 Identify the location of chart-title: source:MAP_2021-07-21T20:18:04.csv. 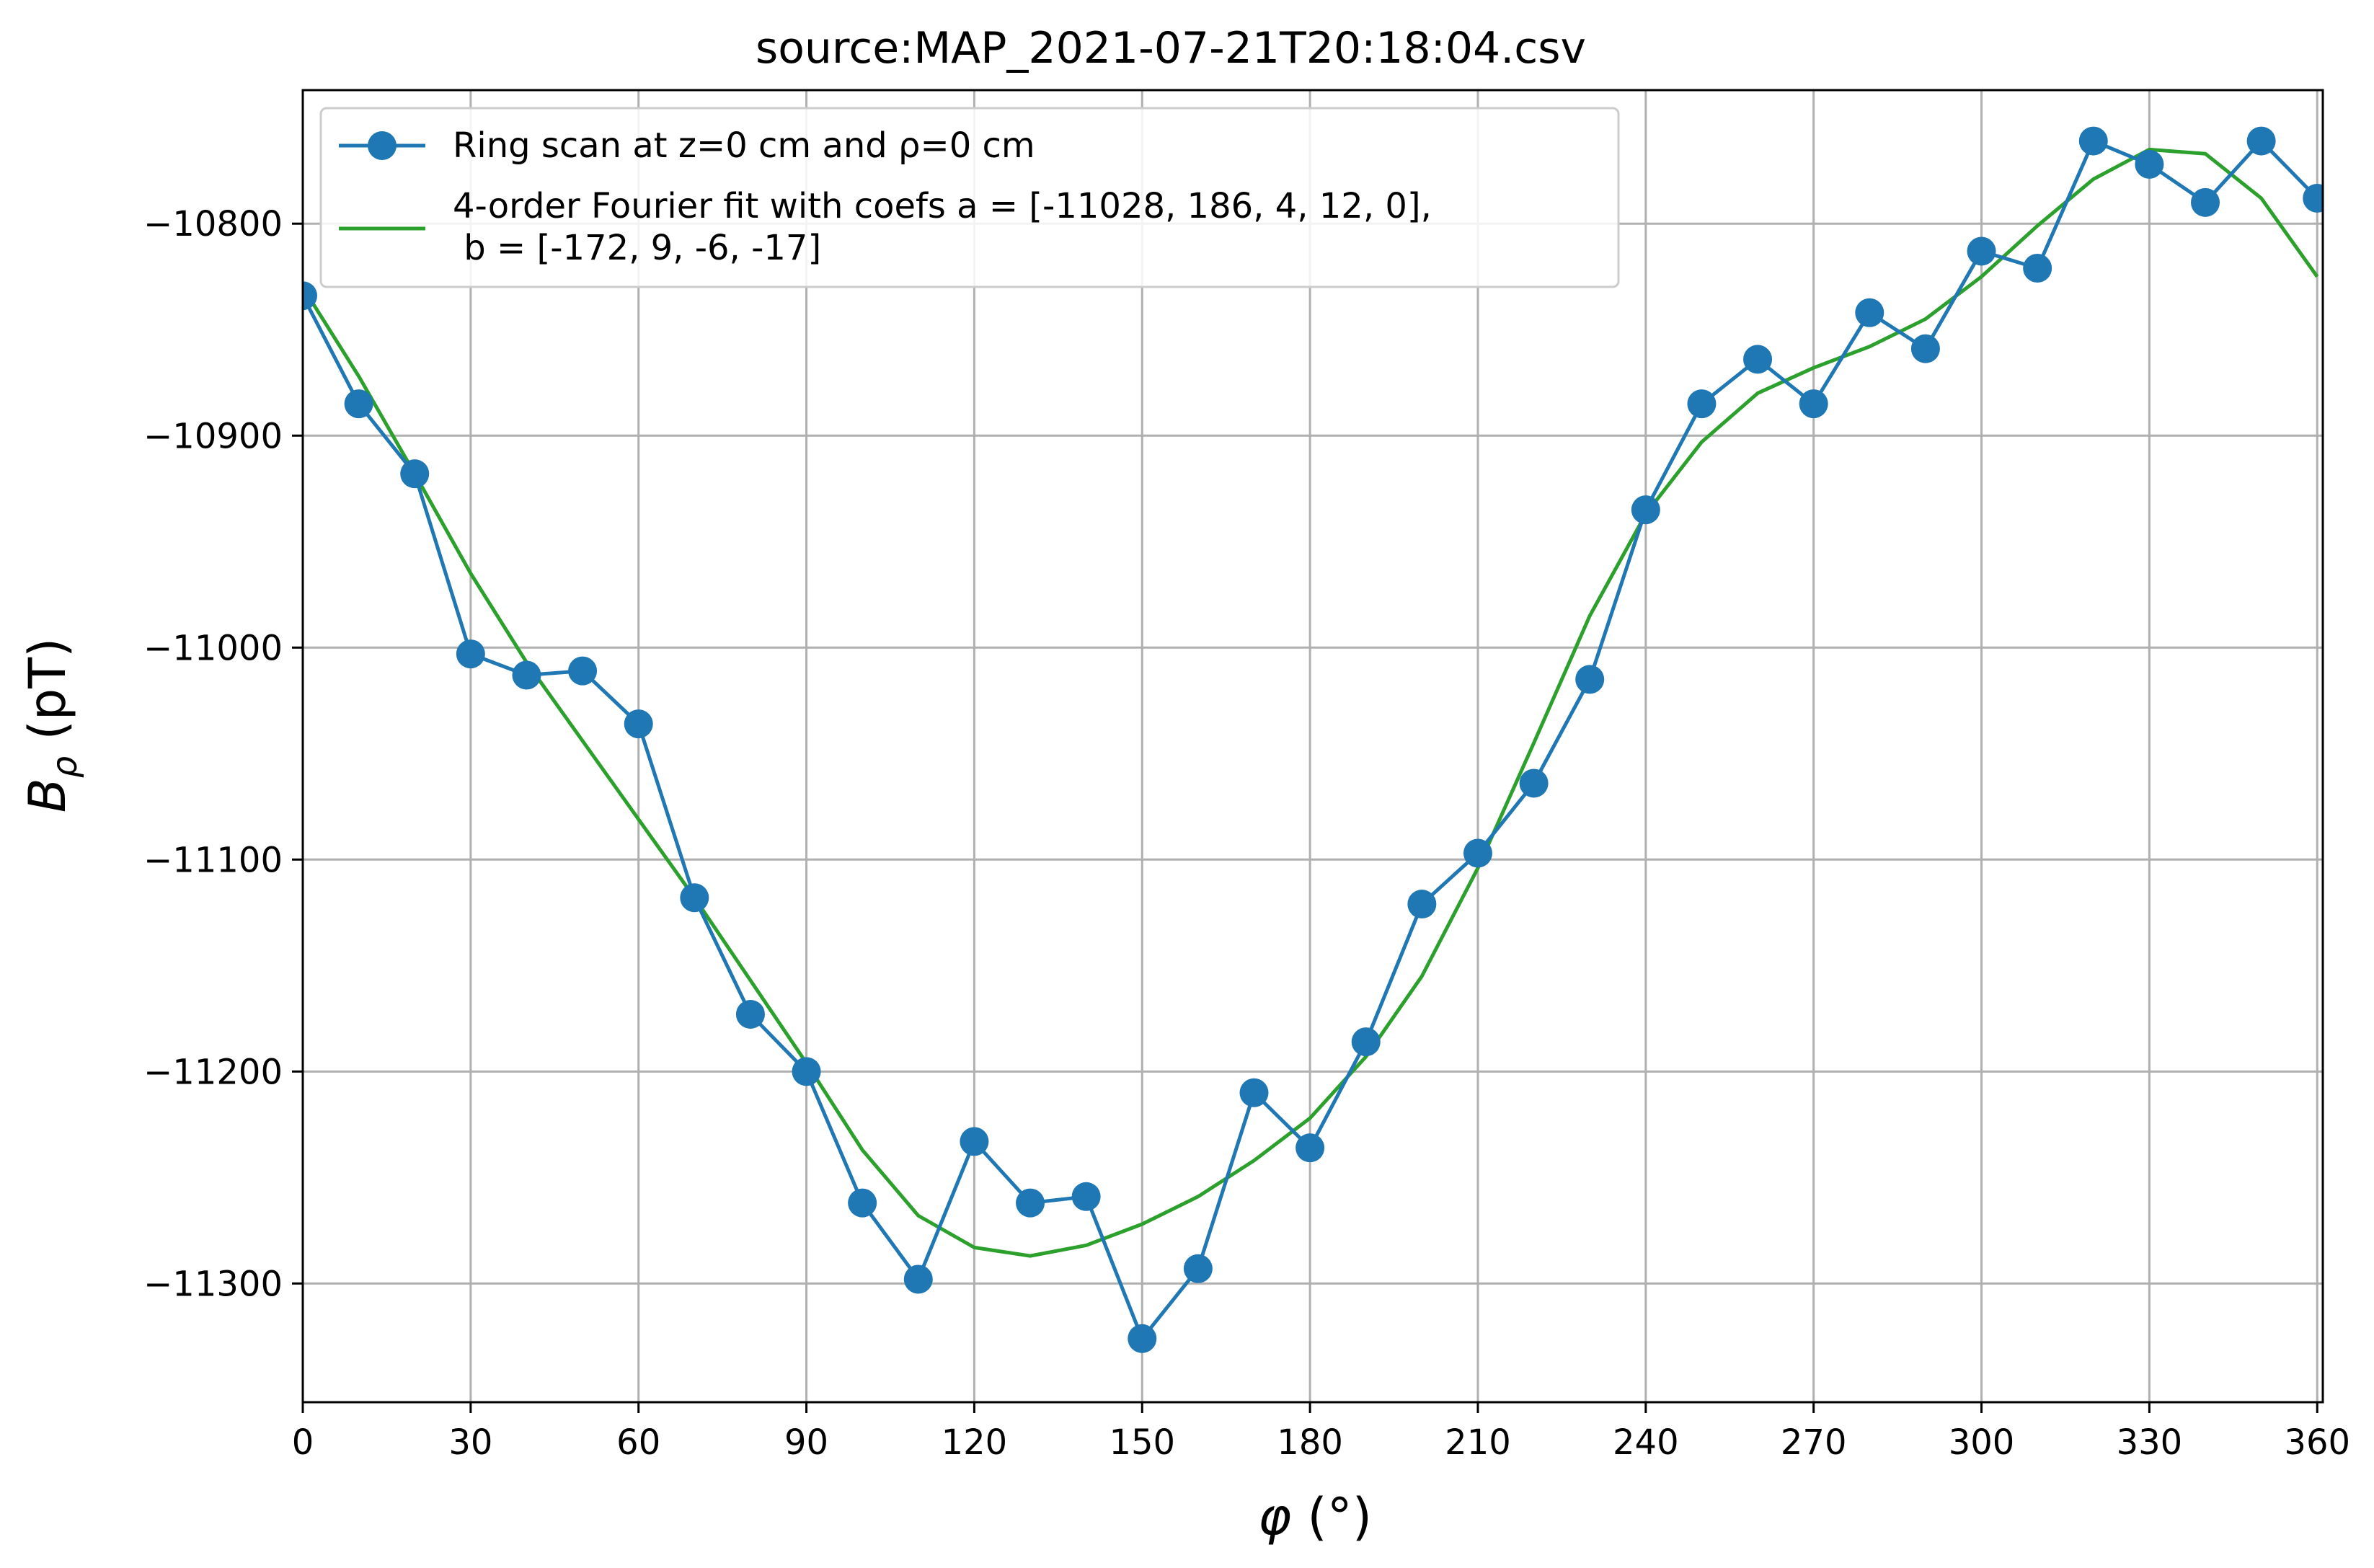
(1171, 48).